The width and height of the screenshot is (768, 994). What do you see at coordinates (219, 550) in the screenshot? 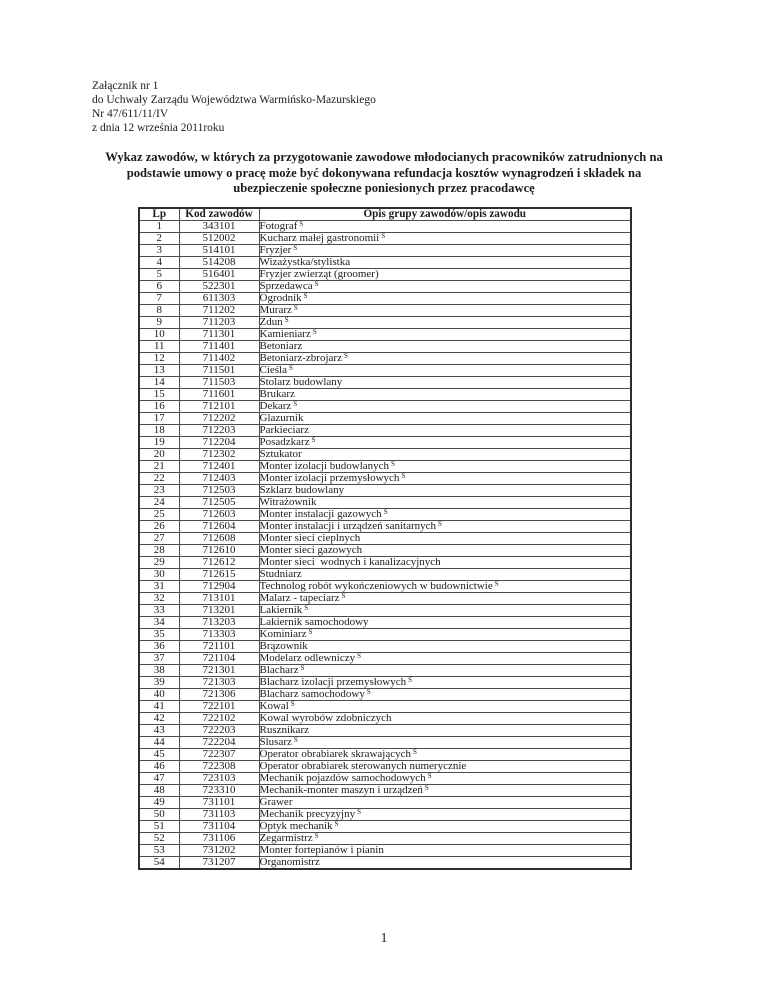
I see `cell-kod: 712610` at bounding box center [219, 550].